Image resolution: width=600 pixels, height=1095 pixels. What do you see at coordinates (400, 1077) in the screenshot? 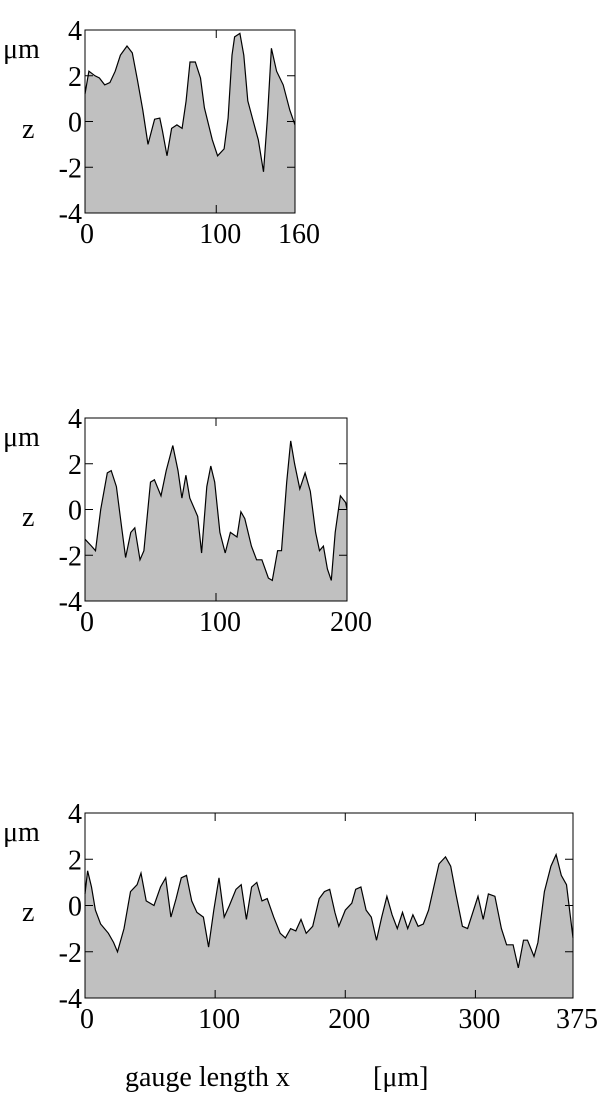
I see `x-axis-unit: [μm]` at bounding box center [400, 1077].